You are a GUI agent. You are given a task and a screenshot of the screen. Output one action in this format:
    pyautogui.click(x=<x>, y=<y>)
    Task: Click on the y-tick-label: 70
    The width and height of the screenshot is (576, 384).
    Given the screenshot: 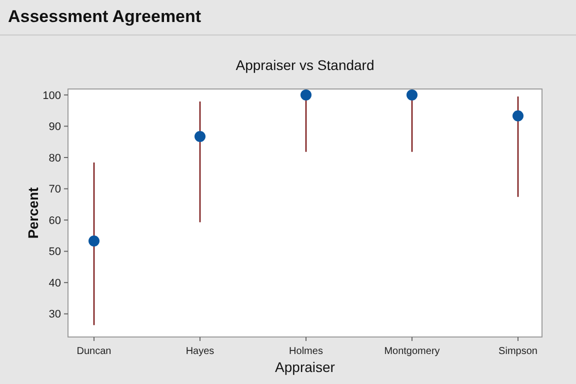 What is the action you would take?
    pyautogui.click(x=54, y=190)
    